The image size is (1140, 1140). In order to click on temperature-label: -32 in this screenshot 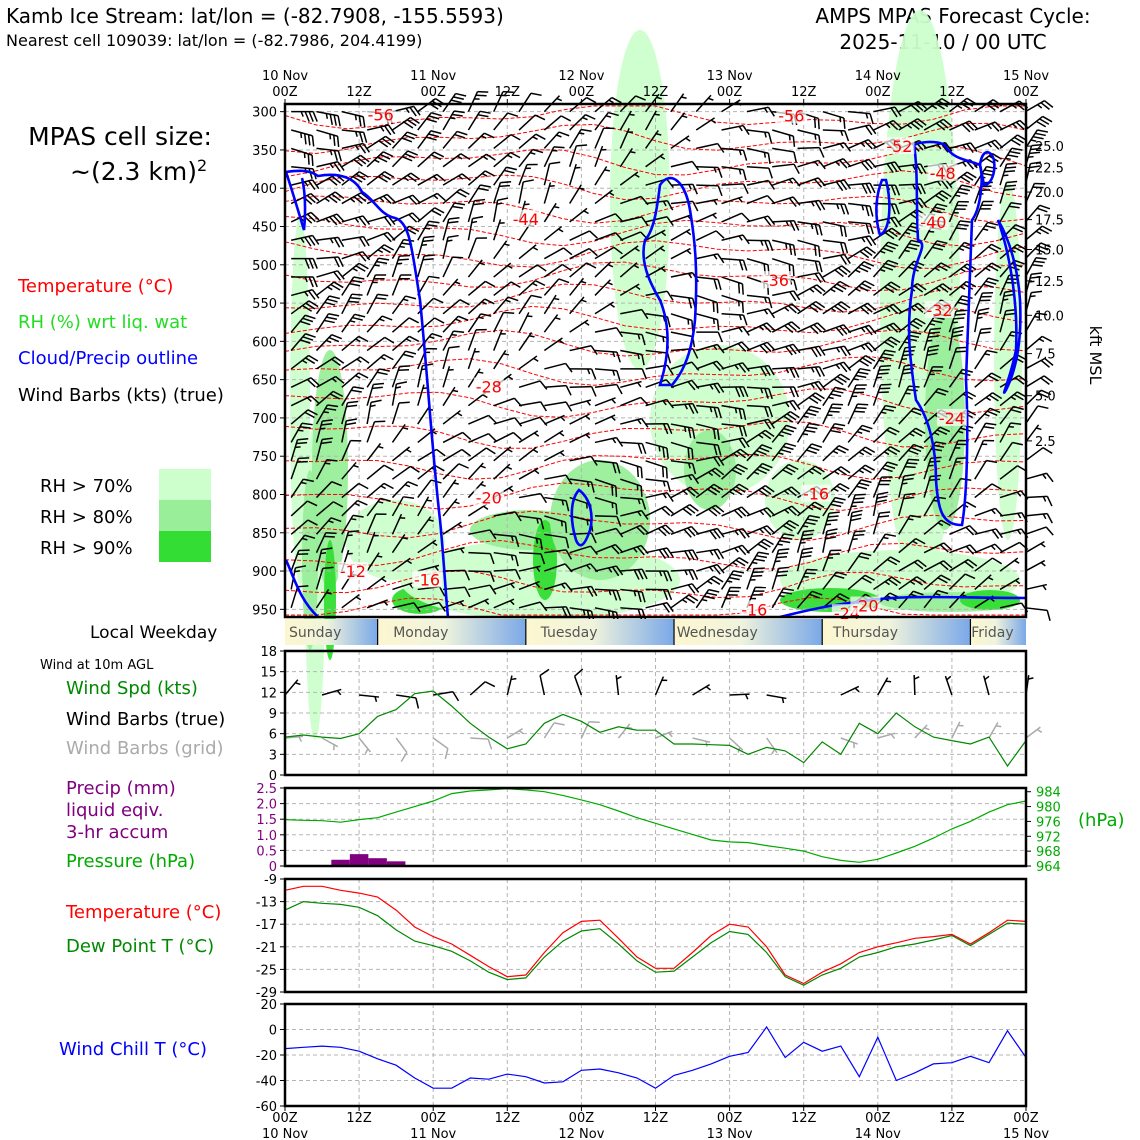, I will do `click(939, 310)`.